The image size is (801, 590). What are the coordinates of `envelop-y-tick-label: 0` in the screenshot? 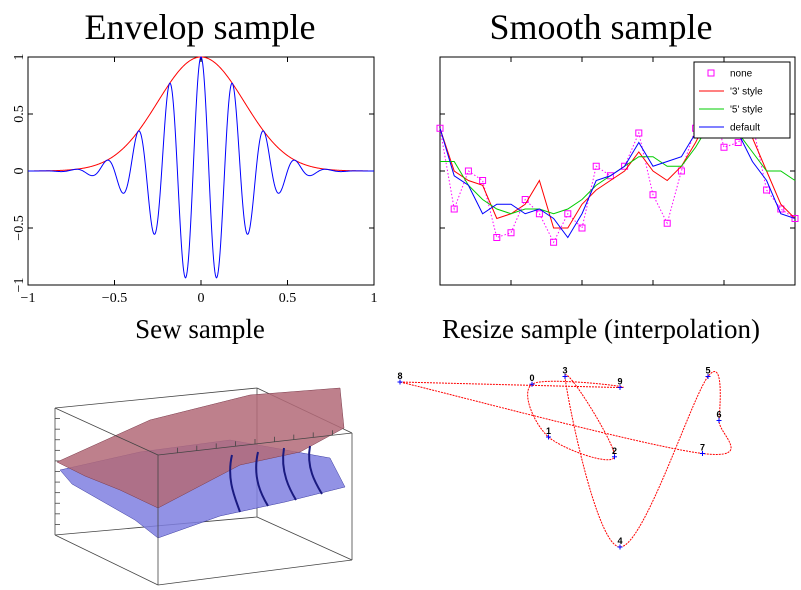 It's located at (19, 171).